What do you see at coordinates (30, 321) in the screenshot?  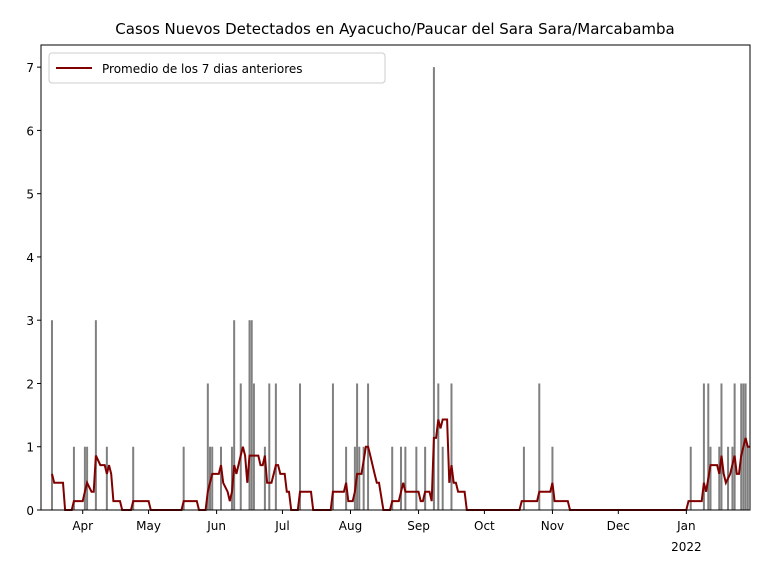 I see `y-tick-label: 3` at bounding box center [30, 321].